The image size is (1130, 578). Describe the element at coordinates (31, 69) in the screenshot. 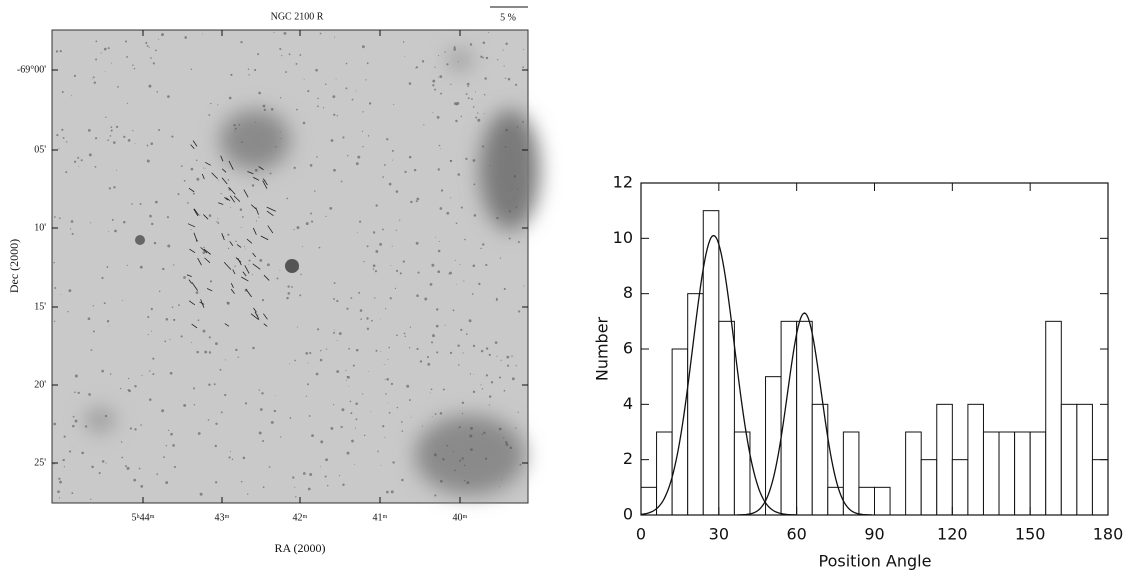

I see `y-tick-label: -69°00'` at that location.